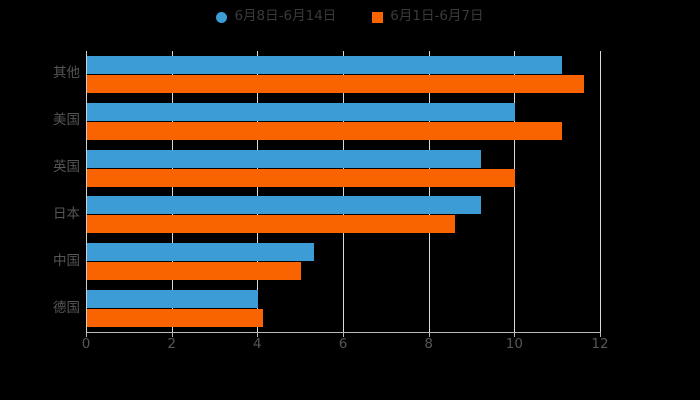  What do you see at coordinates (66, 167) in the screenshot?
I see `category-label-英国: 英国` at bounding box center [66, 167].